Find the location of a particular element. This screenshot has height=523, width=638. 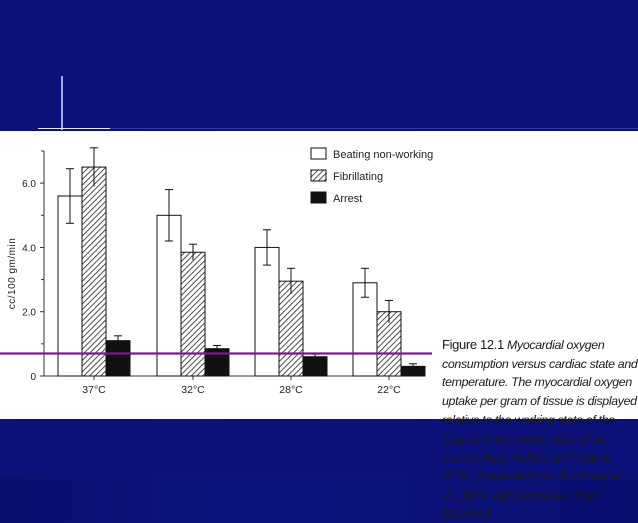

legend-label: Fibrillating is located at coordinates (358, 177).